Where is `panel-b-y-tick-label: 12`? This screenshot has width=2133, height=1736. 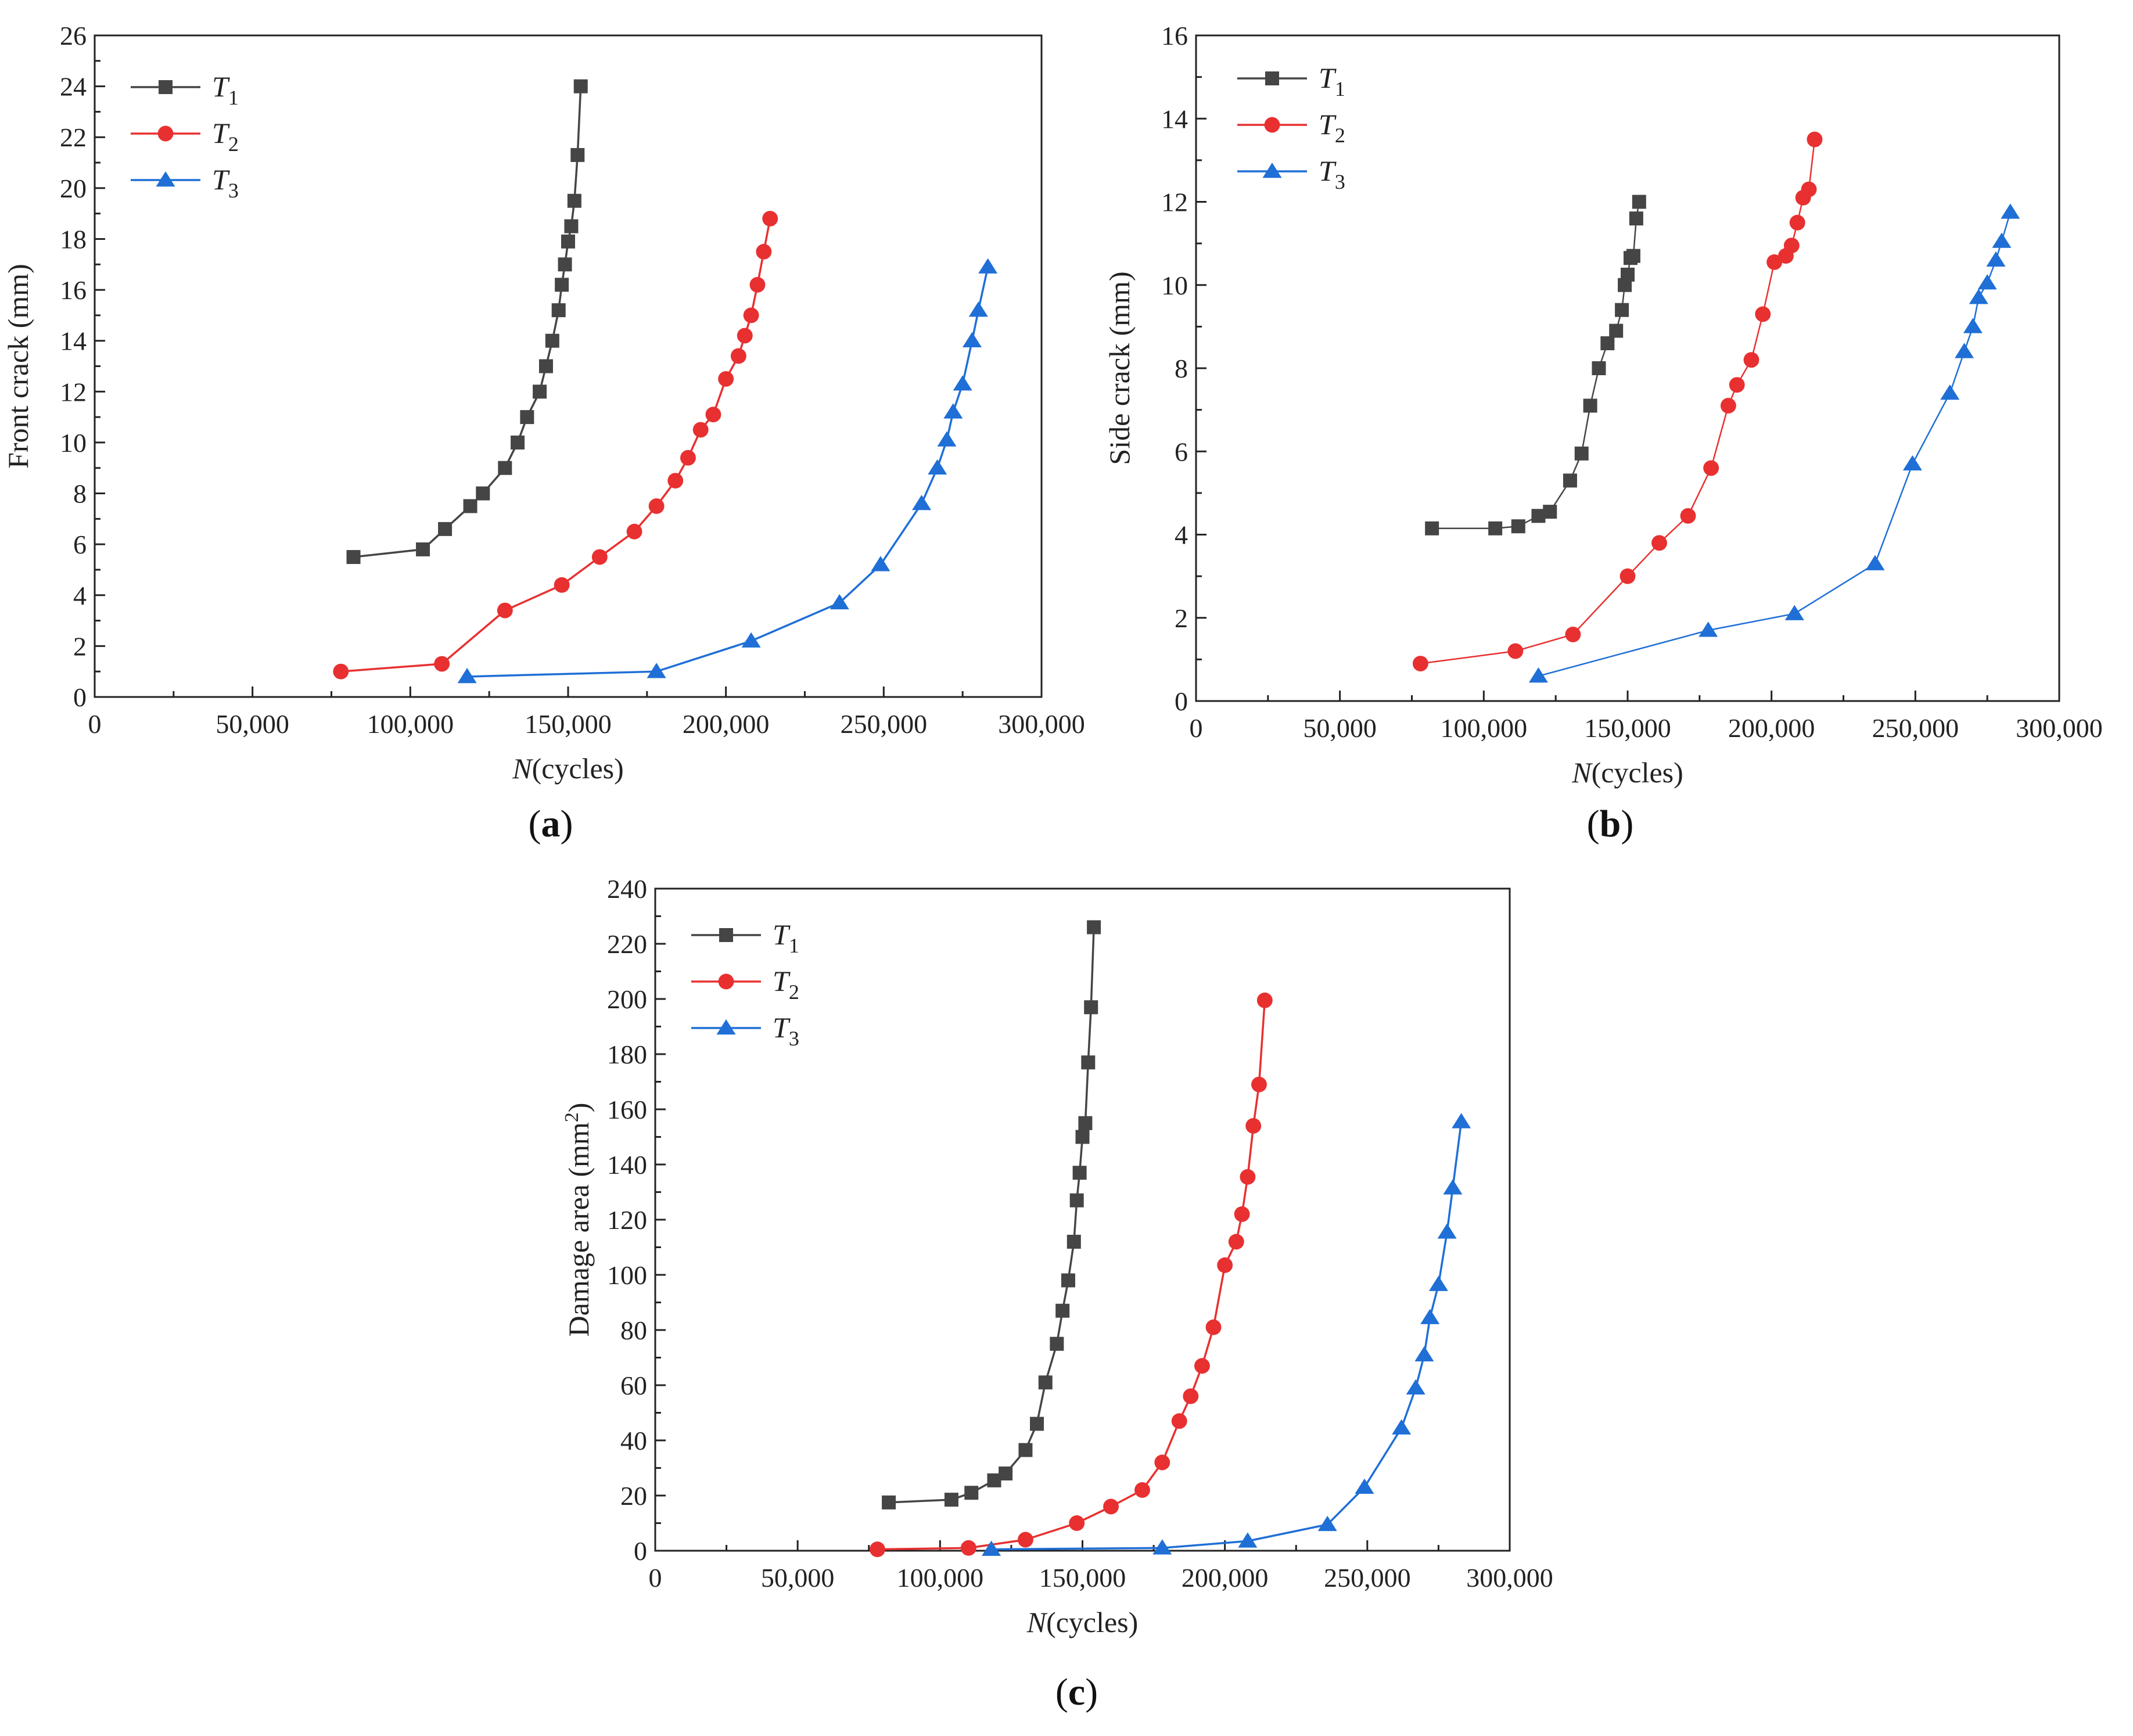
panel-b-y-tick-label: 12 is located at coordinates (1175, 202).